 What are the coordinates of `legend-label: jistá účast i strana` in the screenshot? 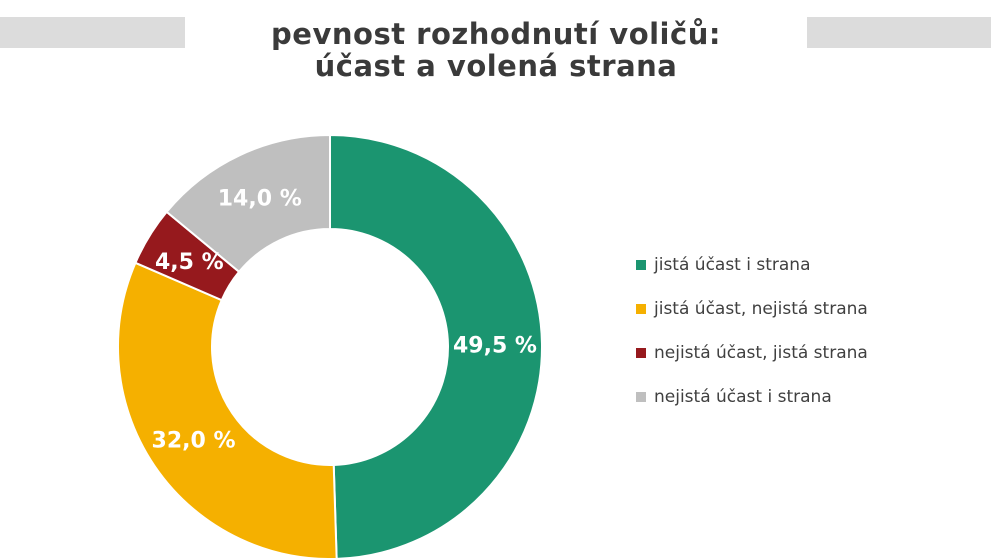 It's located at (732, 265).